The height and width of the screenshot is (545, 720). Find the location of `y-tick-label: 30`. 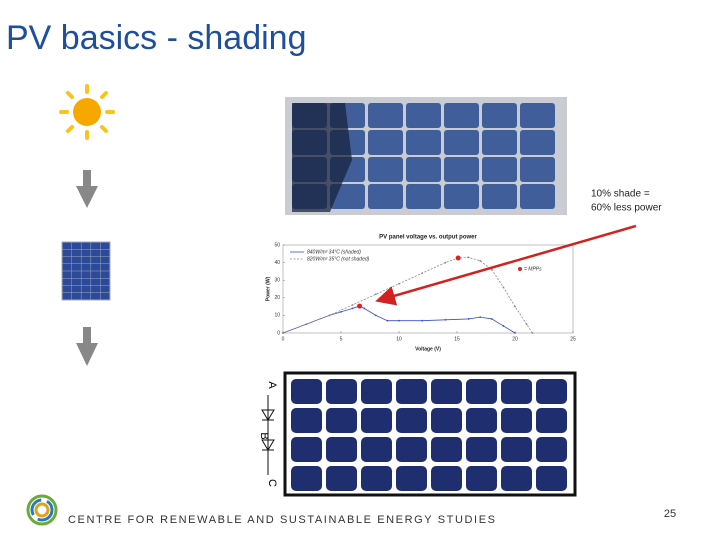

y-tick-label: 30 is located at coordinates (277, 281).